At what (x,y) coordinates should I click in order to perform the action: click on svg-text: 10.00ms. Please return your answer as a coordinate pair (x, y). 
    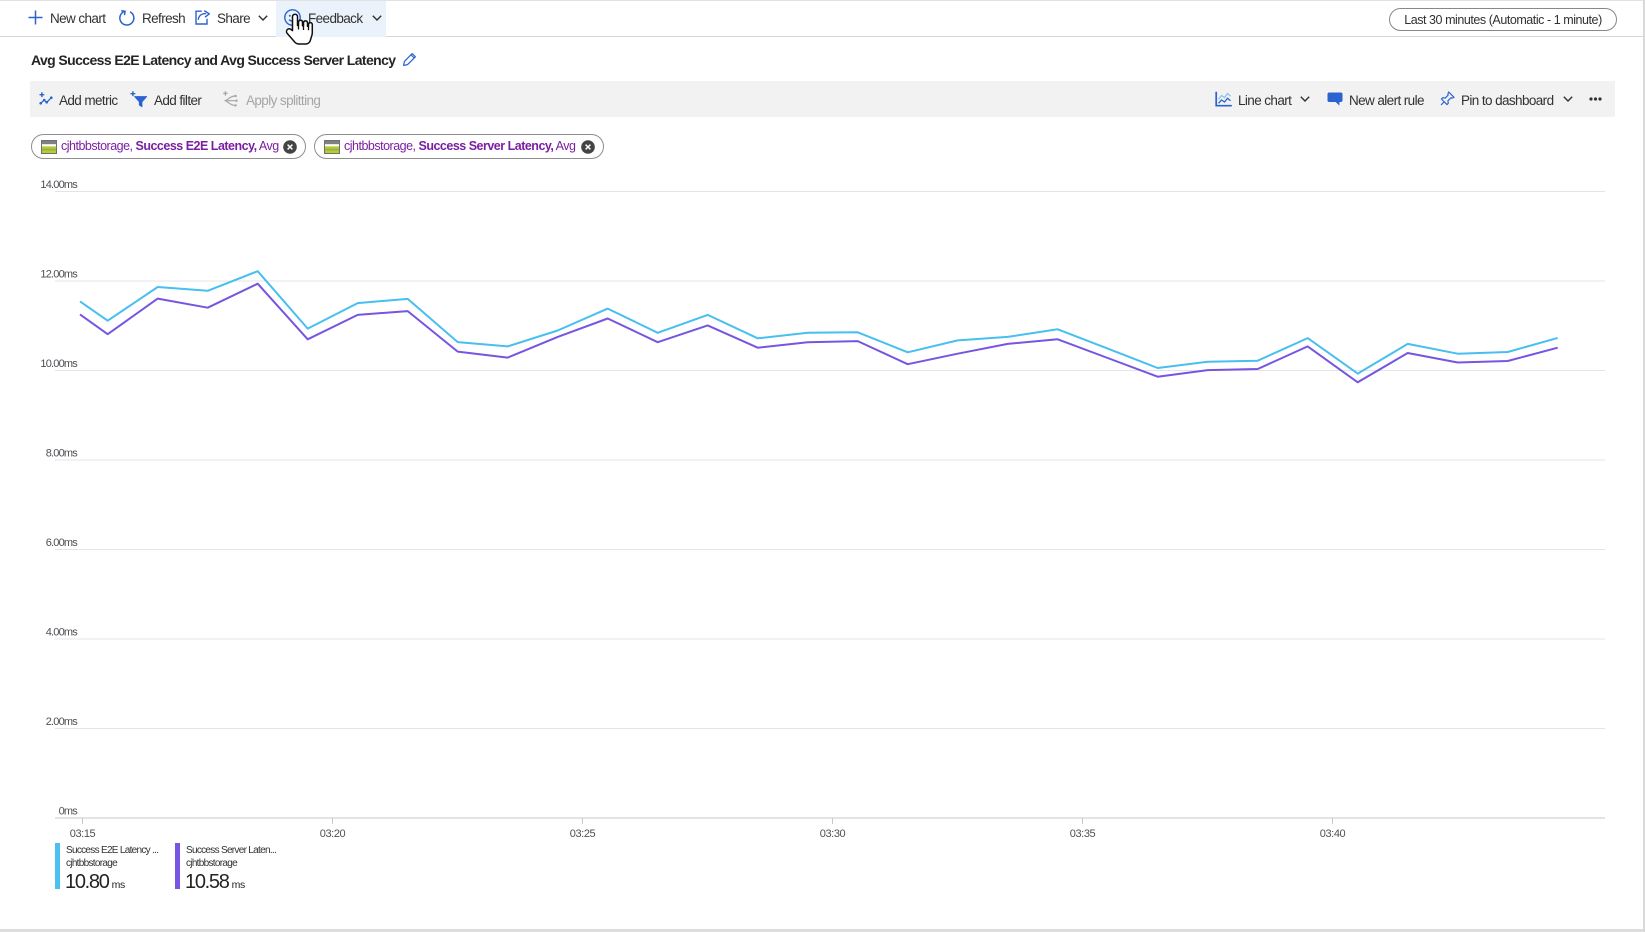
    Looking at the image, I should click on (59, 364).